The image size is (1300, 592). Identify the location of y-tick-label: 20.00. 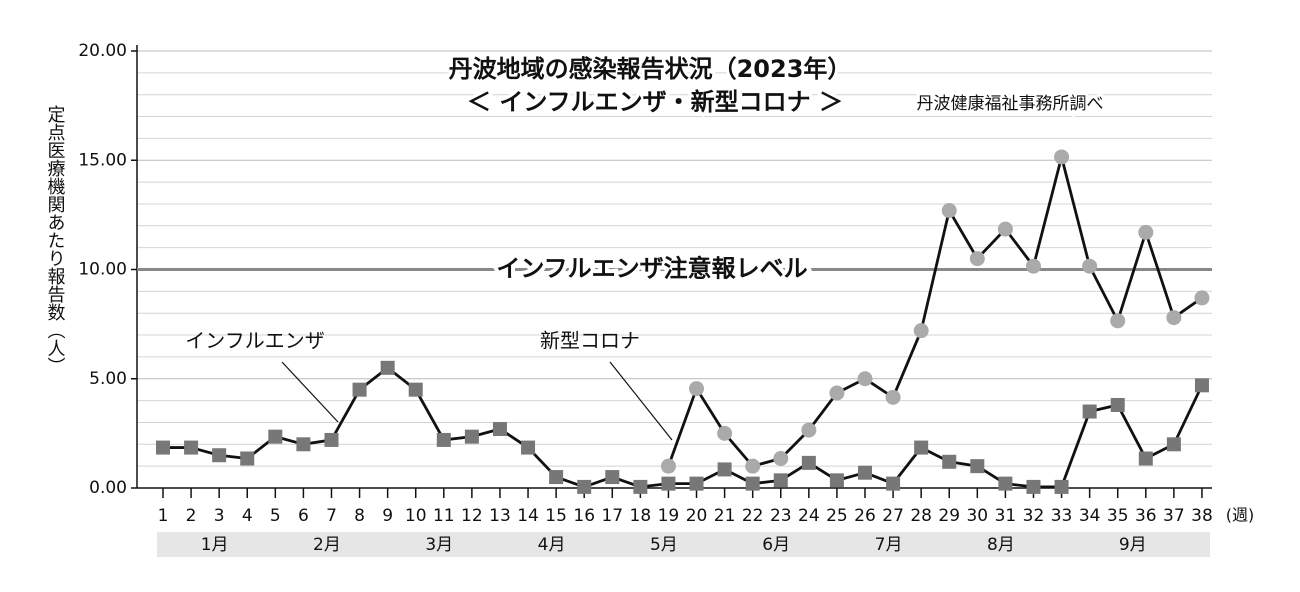
(102, 51).